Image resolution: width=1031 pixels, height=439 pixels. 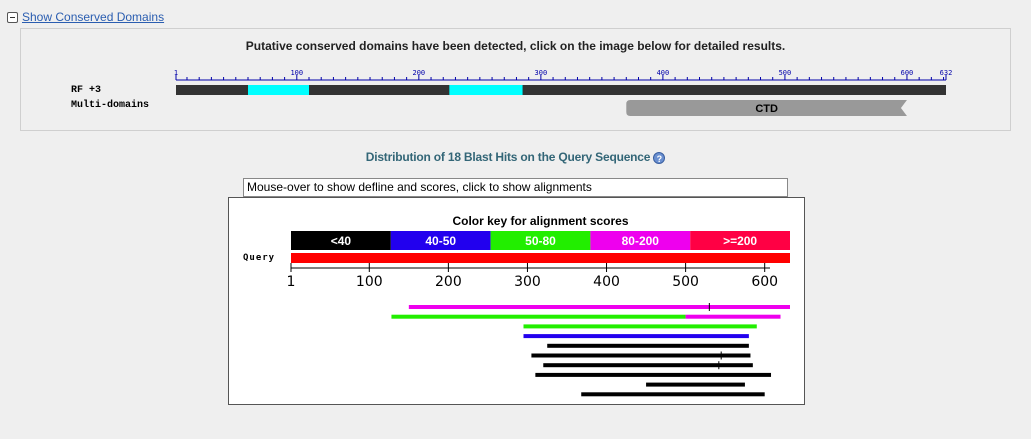 I want to click on color-key-label: >=200, so click(x=740, y=241).